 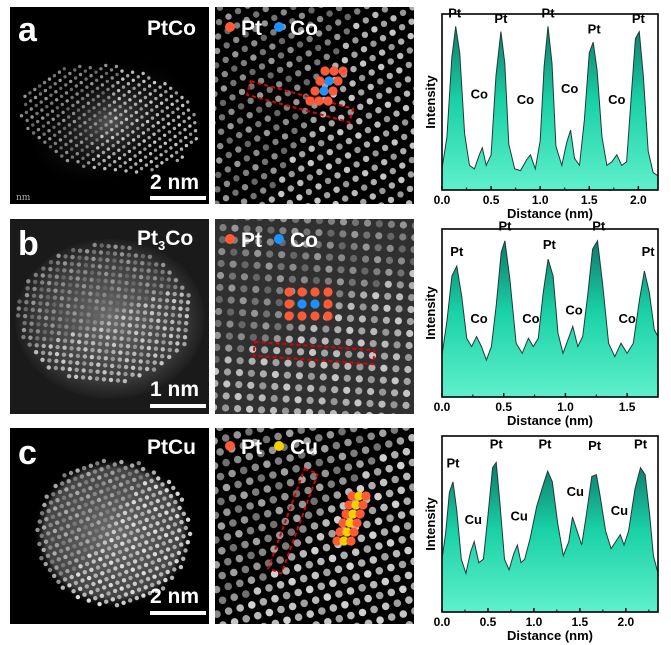 What do you see at coordinates (478, 318) in the screenshot?
I see `peak-label: Co` at bounding box center [478, 318].